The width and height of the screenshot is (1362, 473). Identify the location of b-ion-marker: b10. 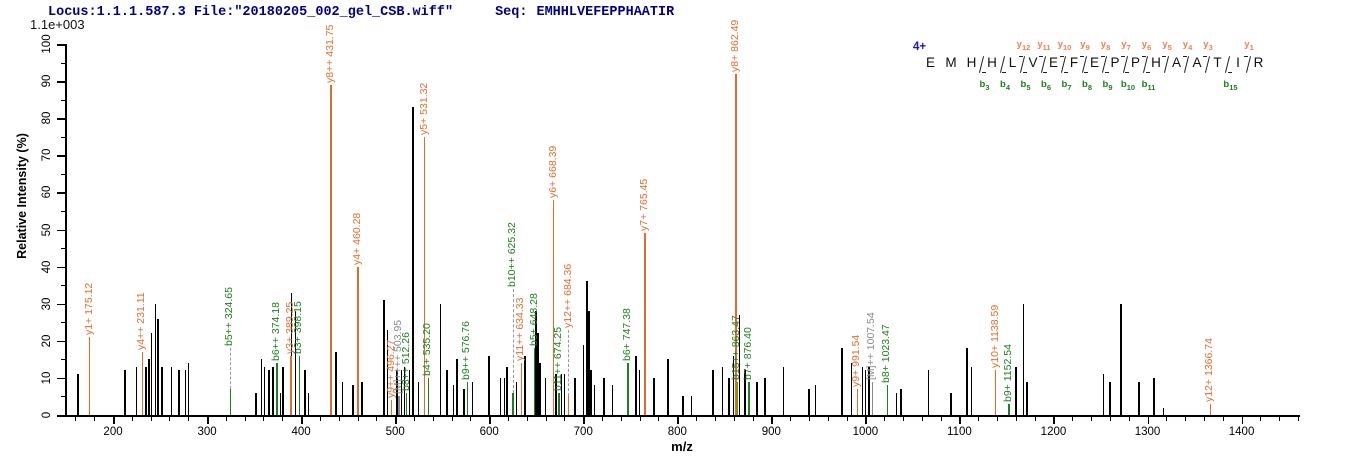
(1128, 85).